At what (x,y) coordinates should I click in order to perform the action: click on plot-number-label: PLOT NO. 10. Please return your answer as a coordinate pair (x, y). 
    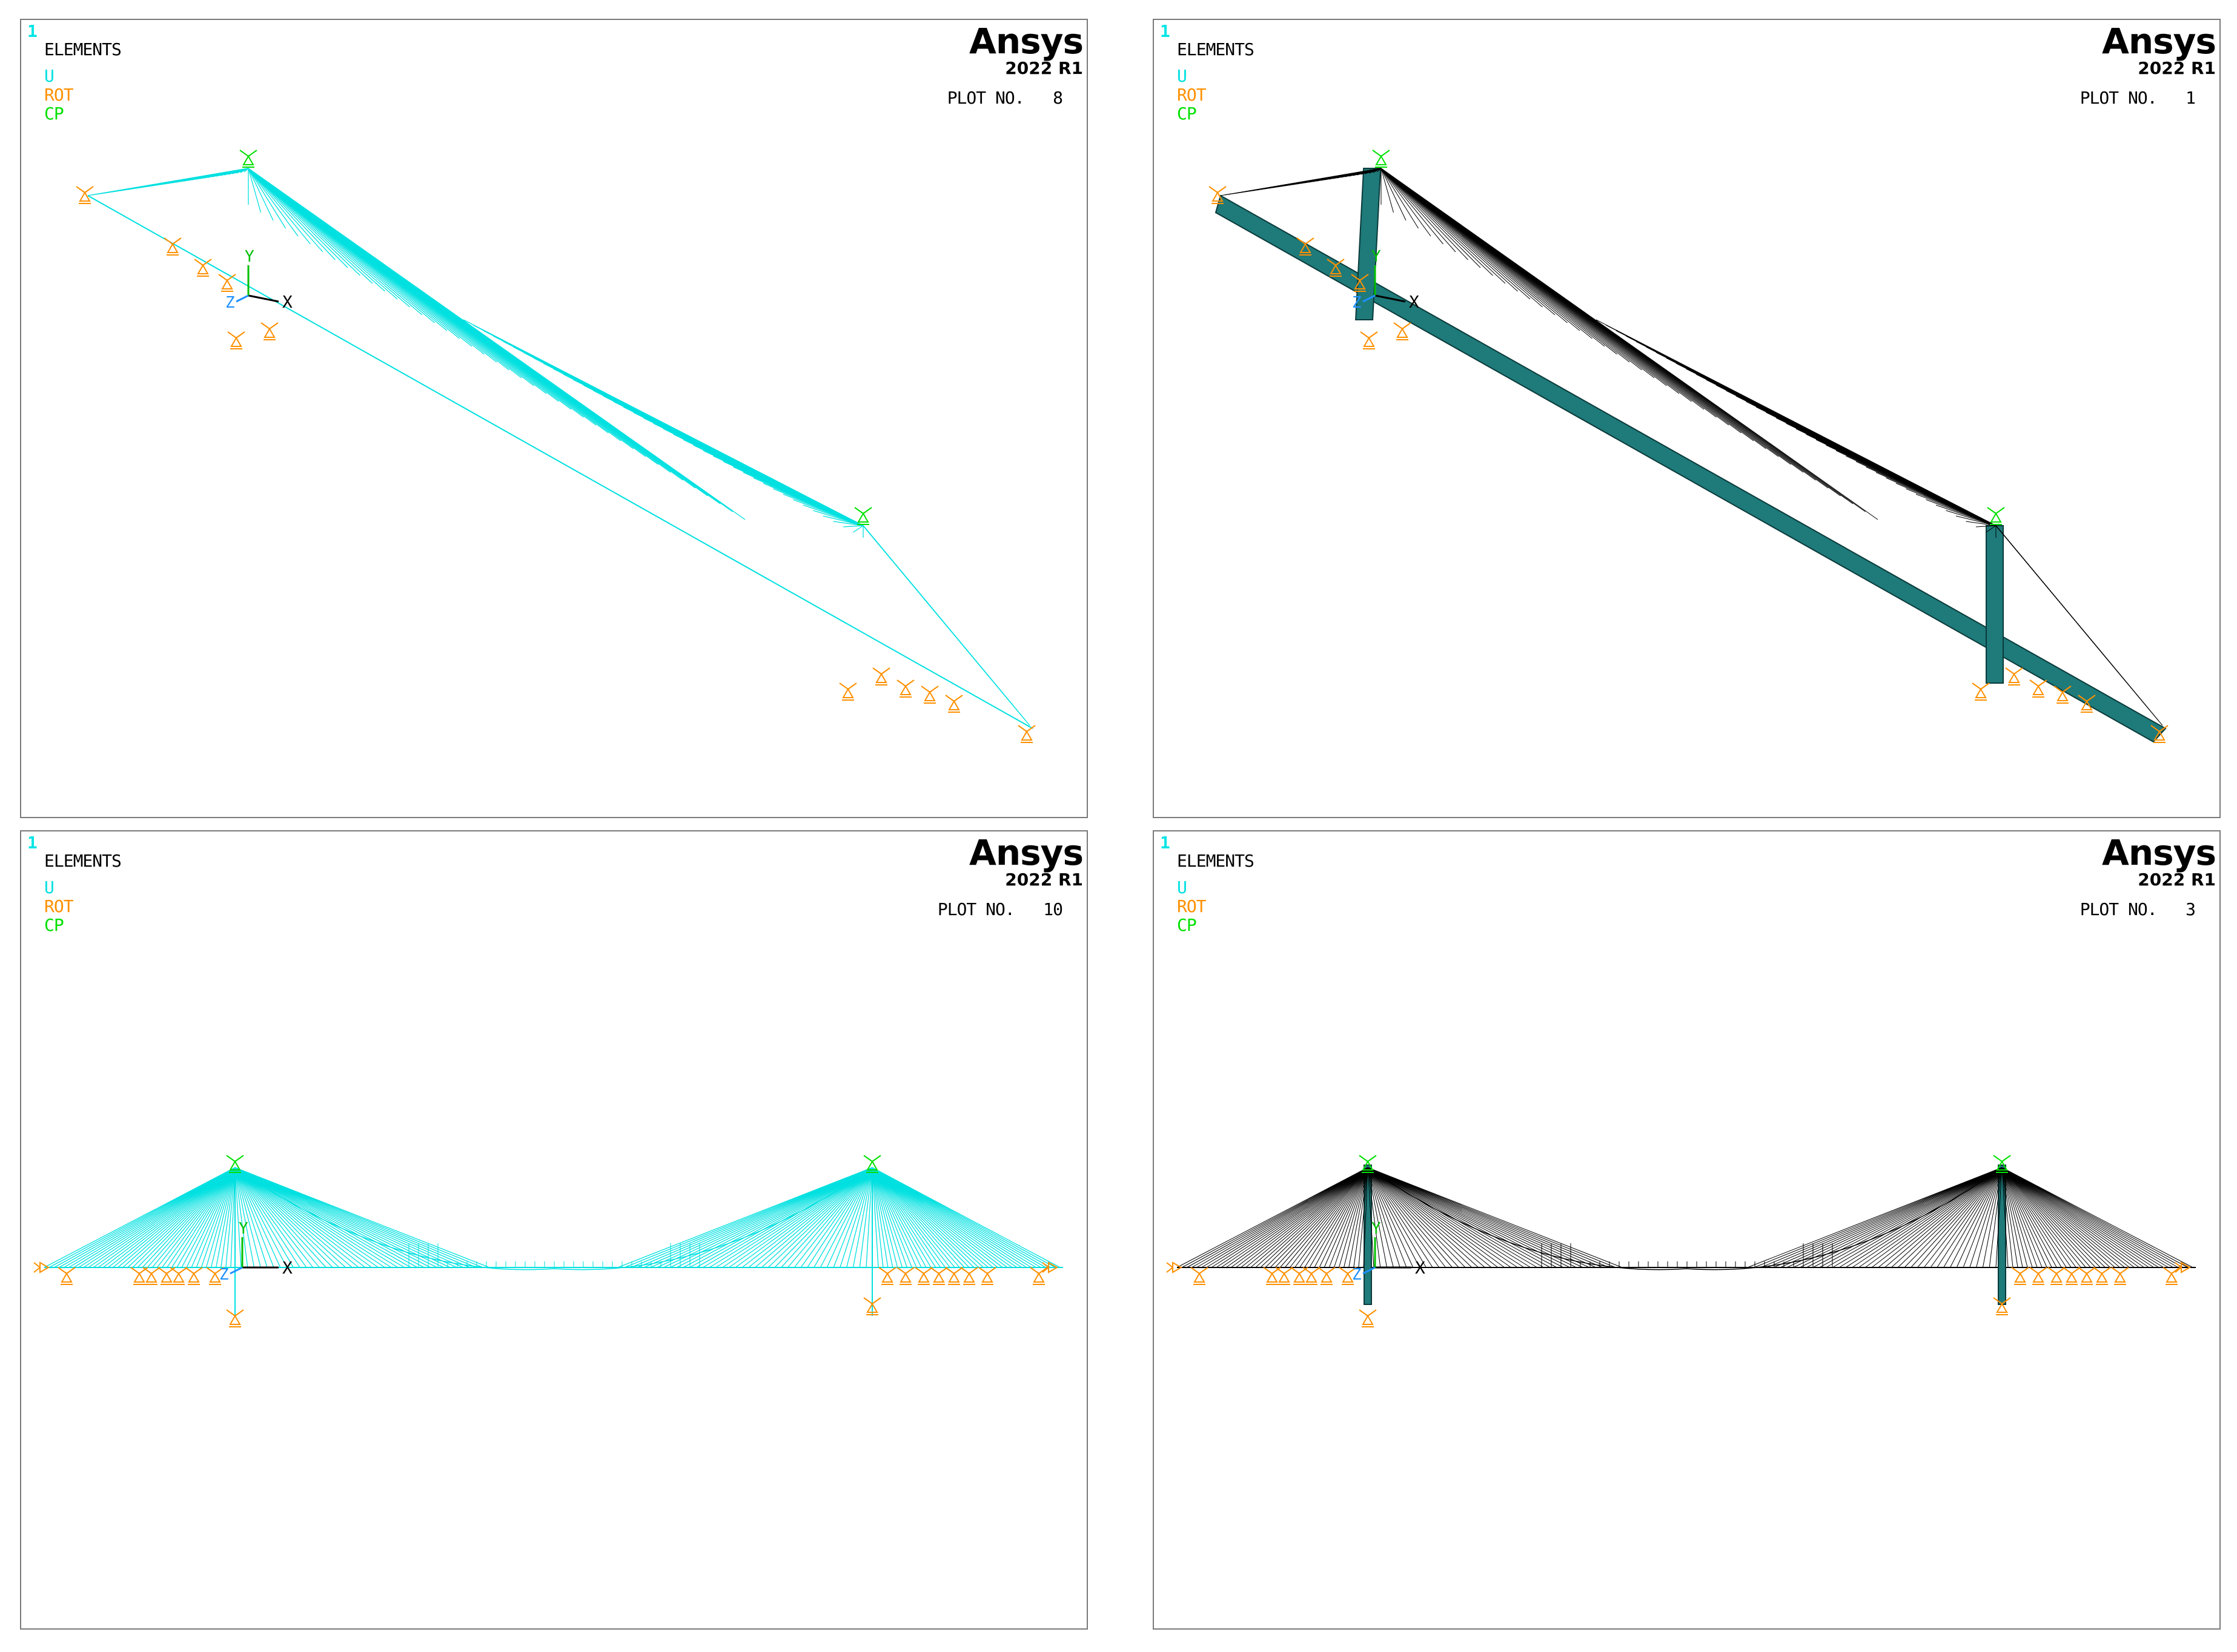
    Looking at the image, I should click on (1000, 909).